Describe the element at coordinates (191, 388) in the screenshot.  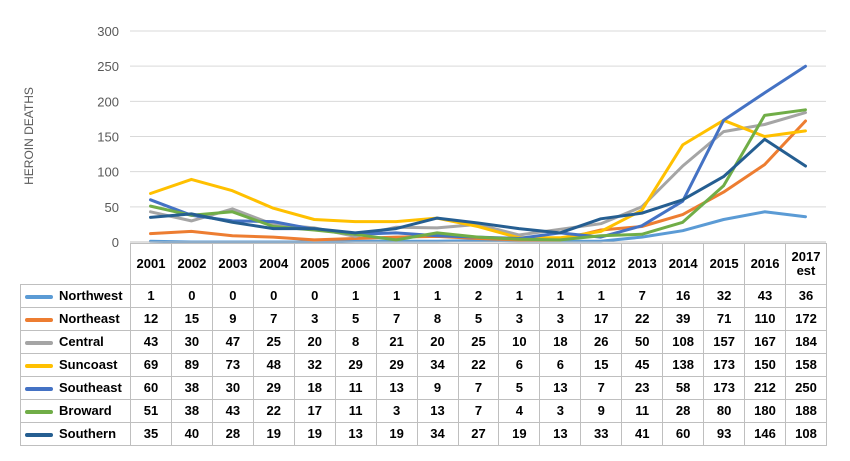
I see `data-label: 38` at that location.